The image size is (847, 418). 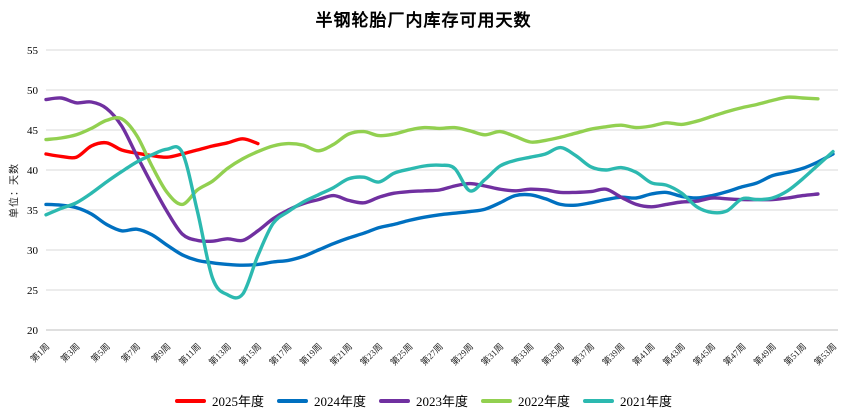 I want to click on legend-item-2024年度: 2024年度, so click(x=321, y=400).